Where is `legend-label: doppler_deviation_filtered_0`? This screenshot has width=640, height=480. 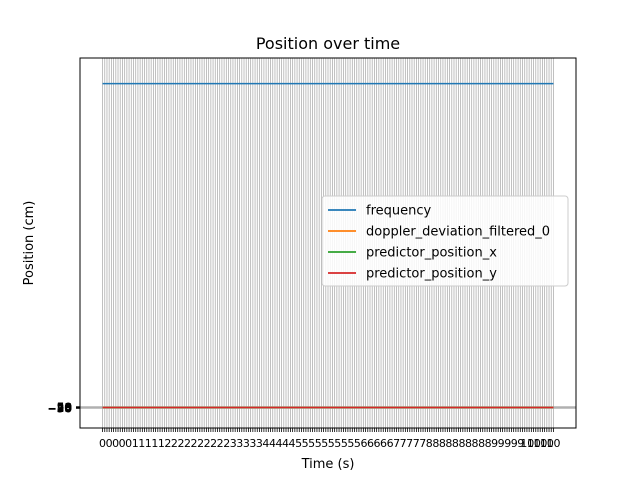
legend-label: doppler_deviation_filtered_0 is located at coordinates (458, 232).